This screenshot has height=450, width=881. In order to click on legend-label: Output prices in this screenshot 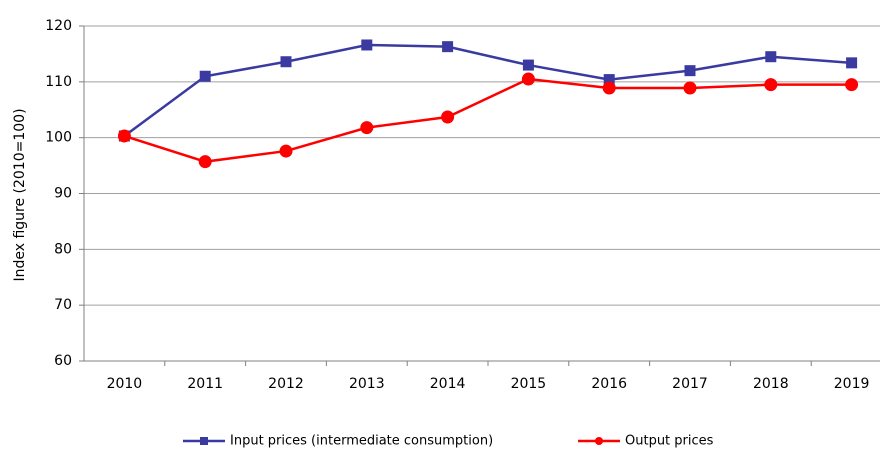, I will do `click(669, 441)`.